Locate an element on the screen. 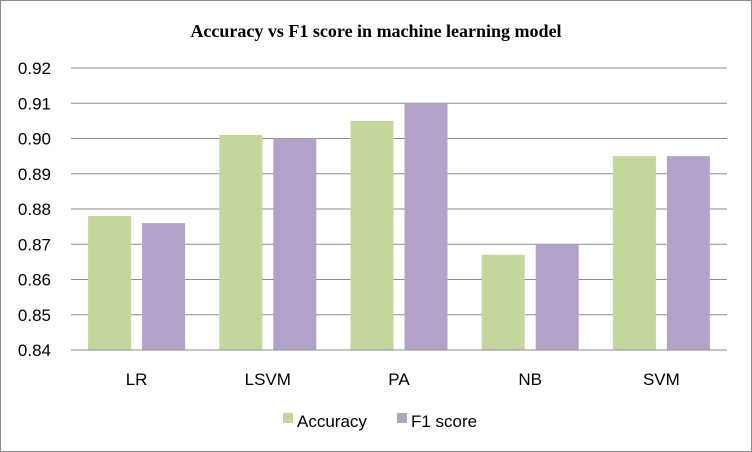 This screenshot has height=452, width=752. bar-accuracy-pa is located at coordinates (372, 235).